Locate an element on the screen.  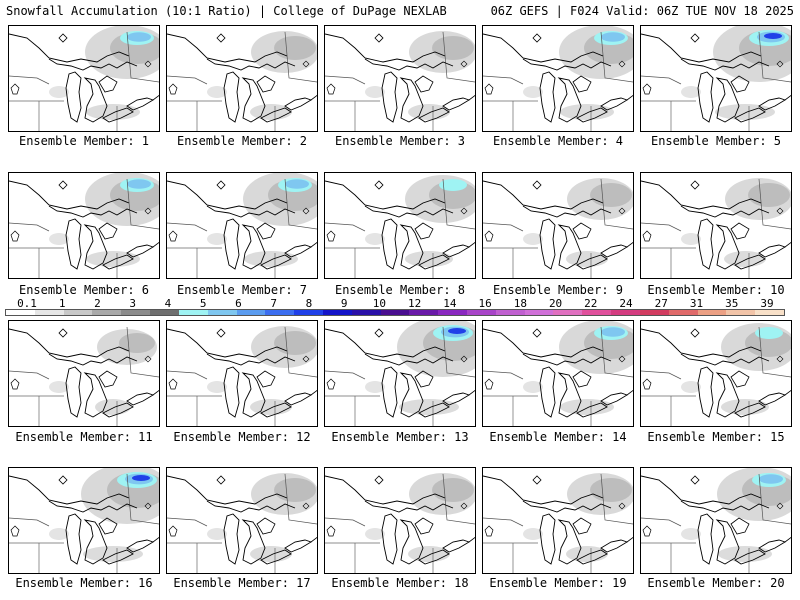
scale-tick-label: 22 is located at coordinates (591, 303).